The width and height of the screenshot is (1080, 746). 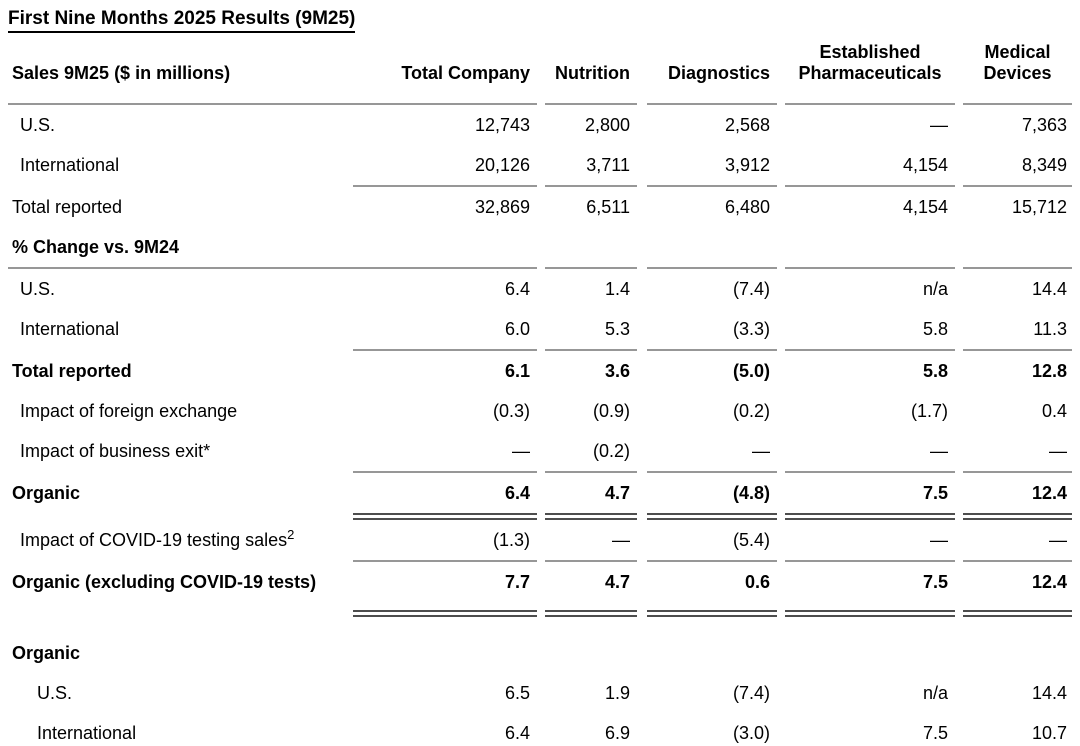 What do you see at coordinates (72, 370) in the screenshot?
I see `row-label: Total reported` at bounding box center [72, 370].